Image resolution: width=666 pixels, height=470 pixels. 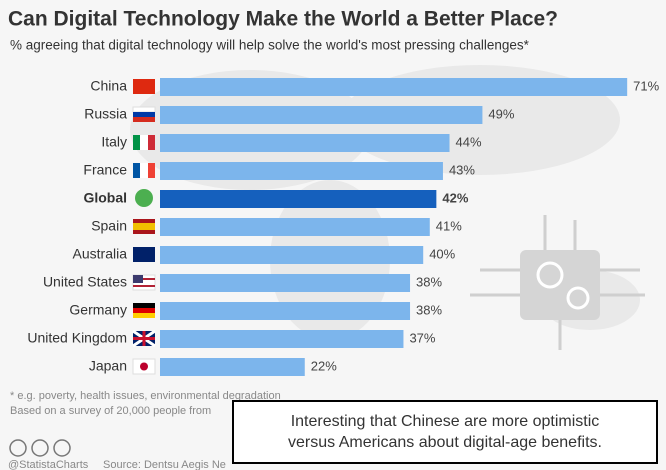 I want to click on category-label: Global, so click(x=105, y=198).